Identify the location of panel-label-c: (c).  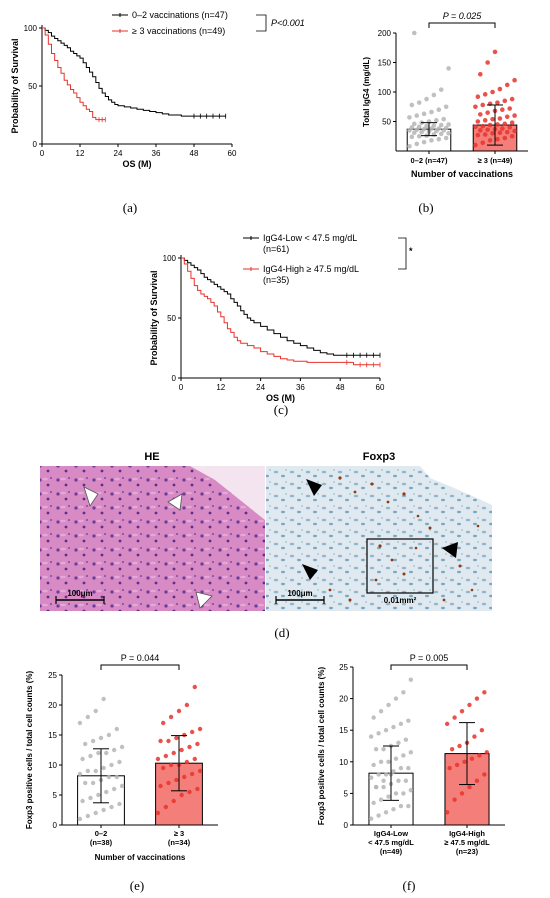
(281, 409).